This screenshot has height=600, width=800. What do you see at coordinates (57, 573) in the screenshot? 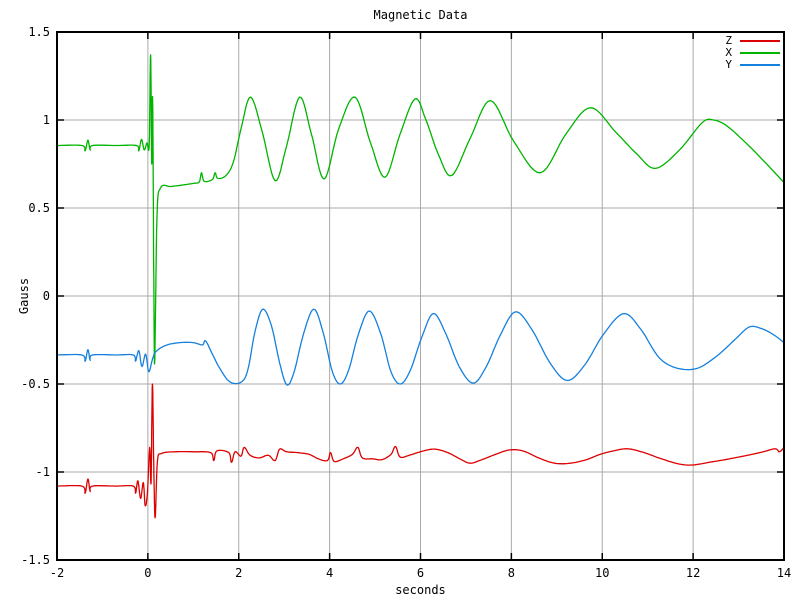
I see `x-tick-label: -2` at bounding box center [57, 573].